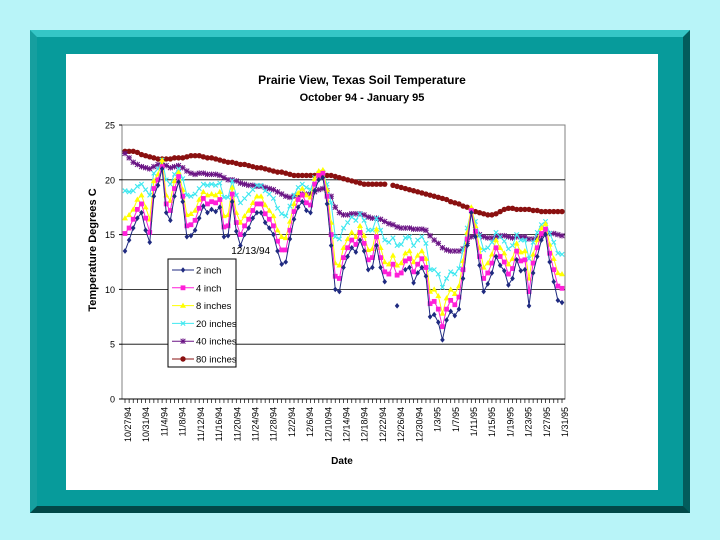  What do you see at coordinates (328, 424) in the screenshot?
I see `x-tick-label: 12/10/94` at bounding box center [328, 424].